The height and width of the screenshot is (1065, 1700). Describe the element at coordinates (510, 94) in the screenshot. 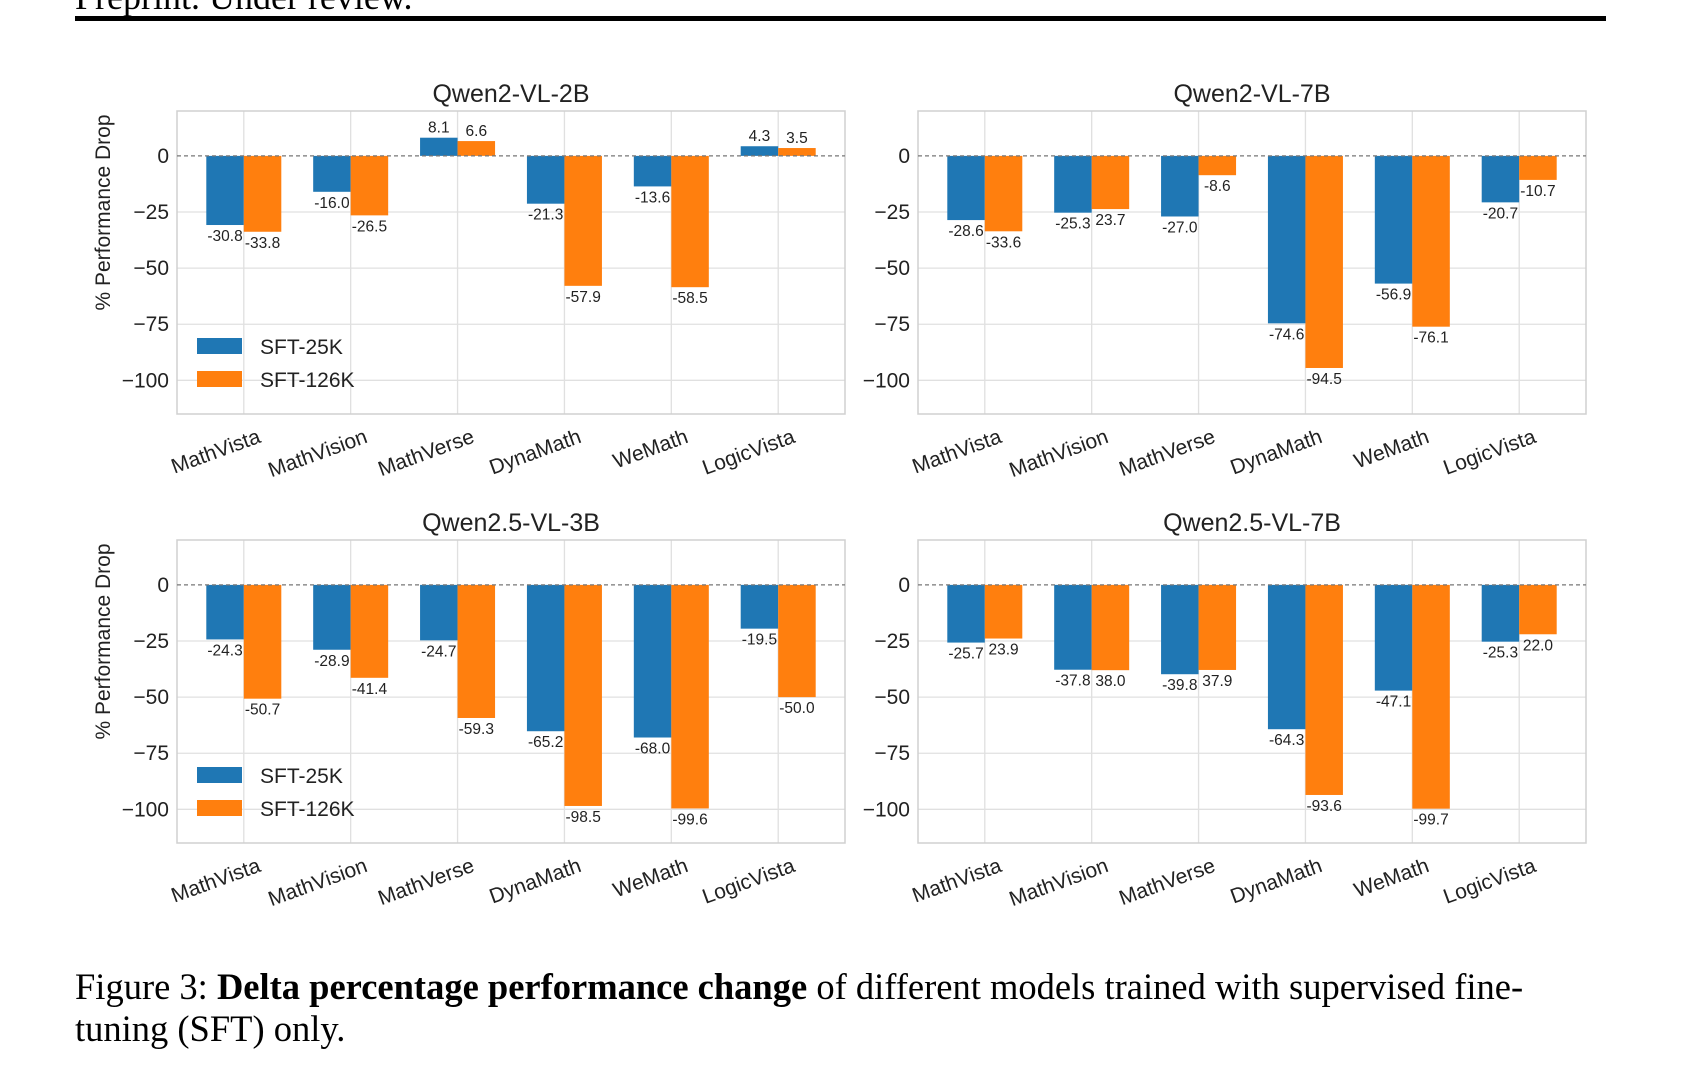

I see `chart-title: Qwen2-VL-2B` at that location.